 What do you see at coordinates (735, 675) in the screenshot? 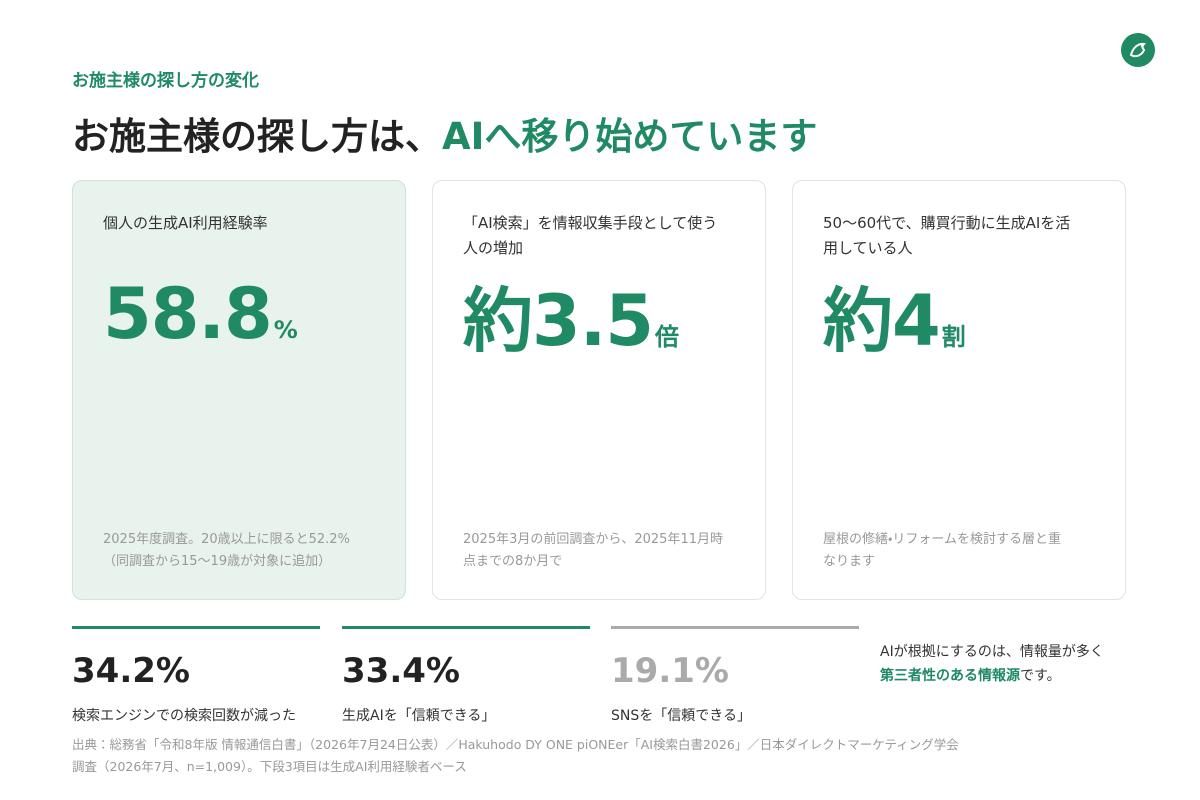
I see `stat: 19.1% SNSを「信頼できる」` at bounding box center [735, 675].